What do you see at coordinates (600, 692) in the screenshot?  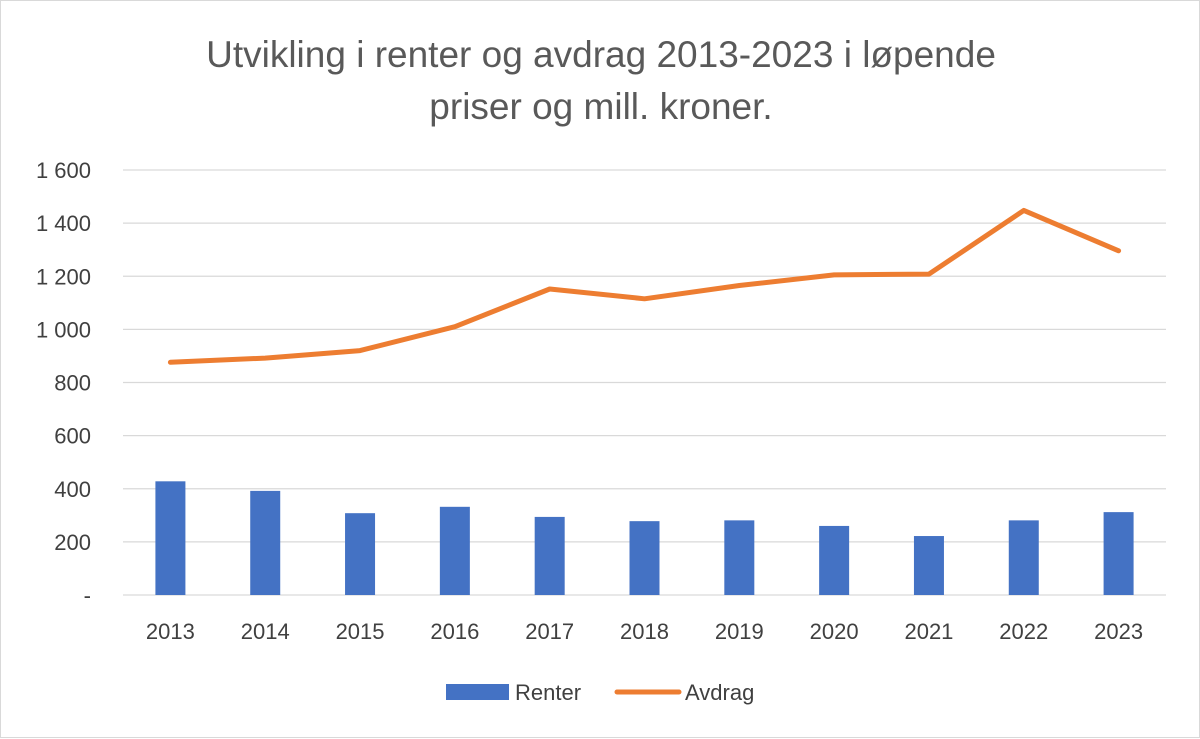 I see `legend: Renter Avdrag` at bounding box center [600, 692].